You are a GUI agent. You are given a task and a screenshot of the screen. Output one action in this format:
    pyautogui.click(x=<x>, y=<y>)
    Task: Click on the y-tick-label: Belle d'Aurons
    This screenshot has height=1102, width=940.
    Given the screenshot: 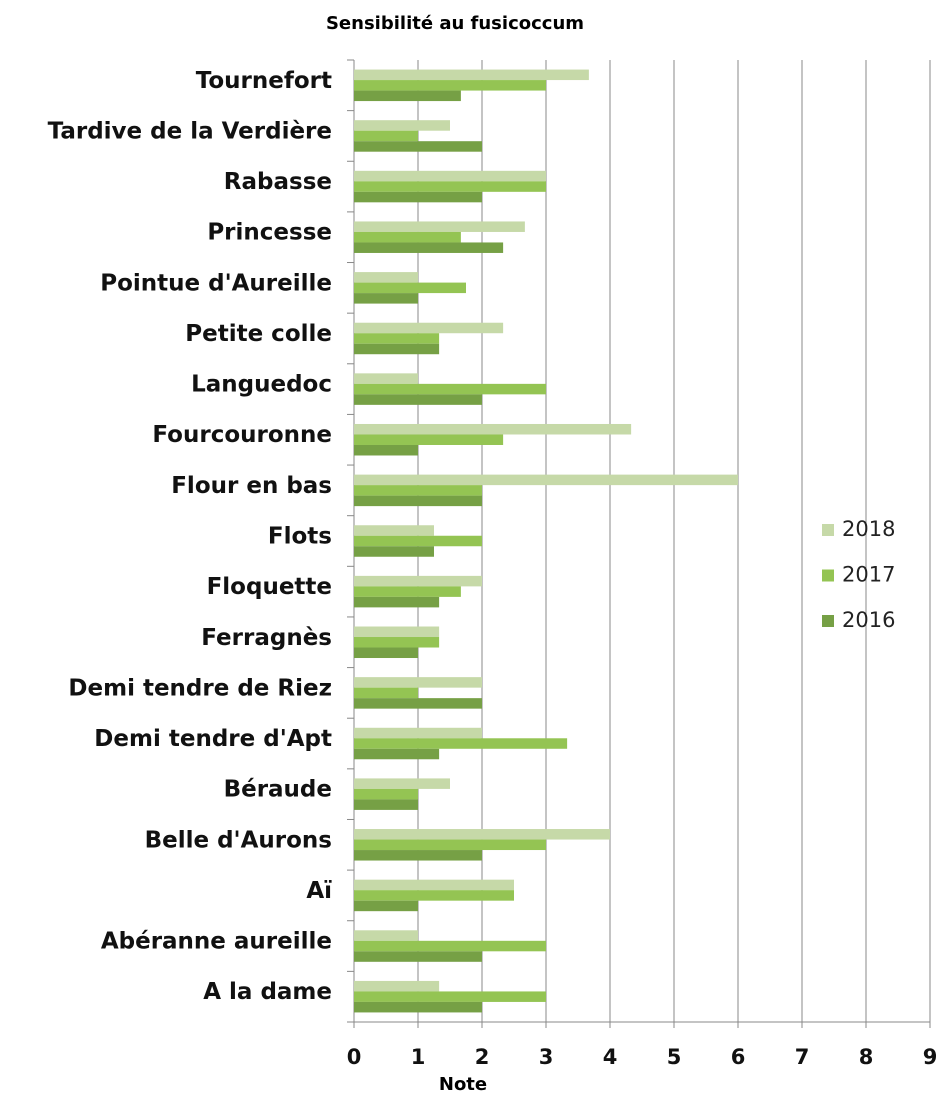 What is the action you would take?
    pyautogui.click(x=238, y=840)
    